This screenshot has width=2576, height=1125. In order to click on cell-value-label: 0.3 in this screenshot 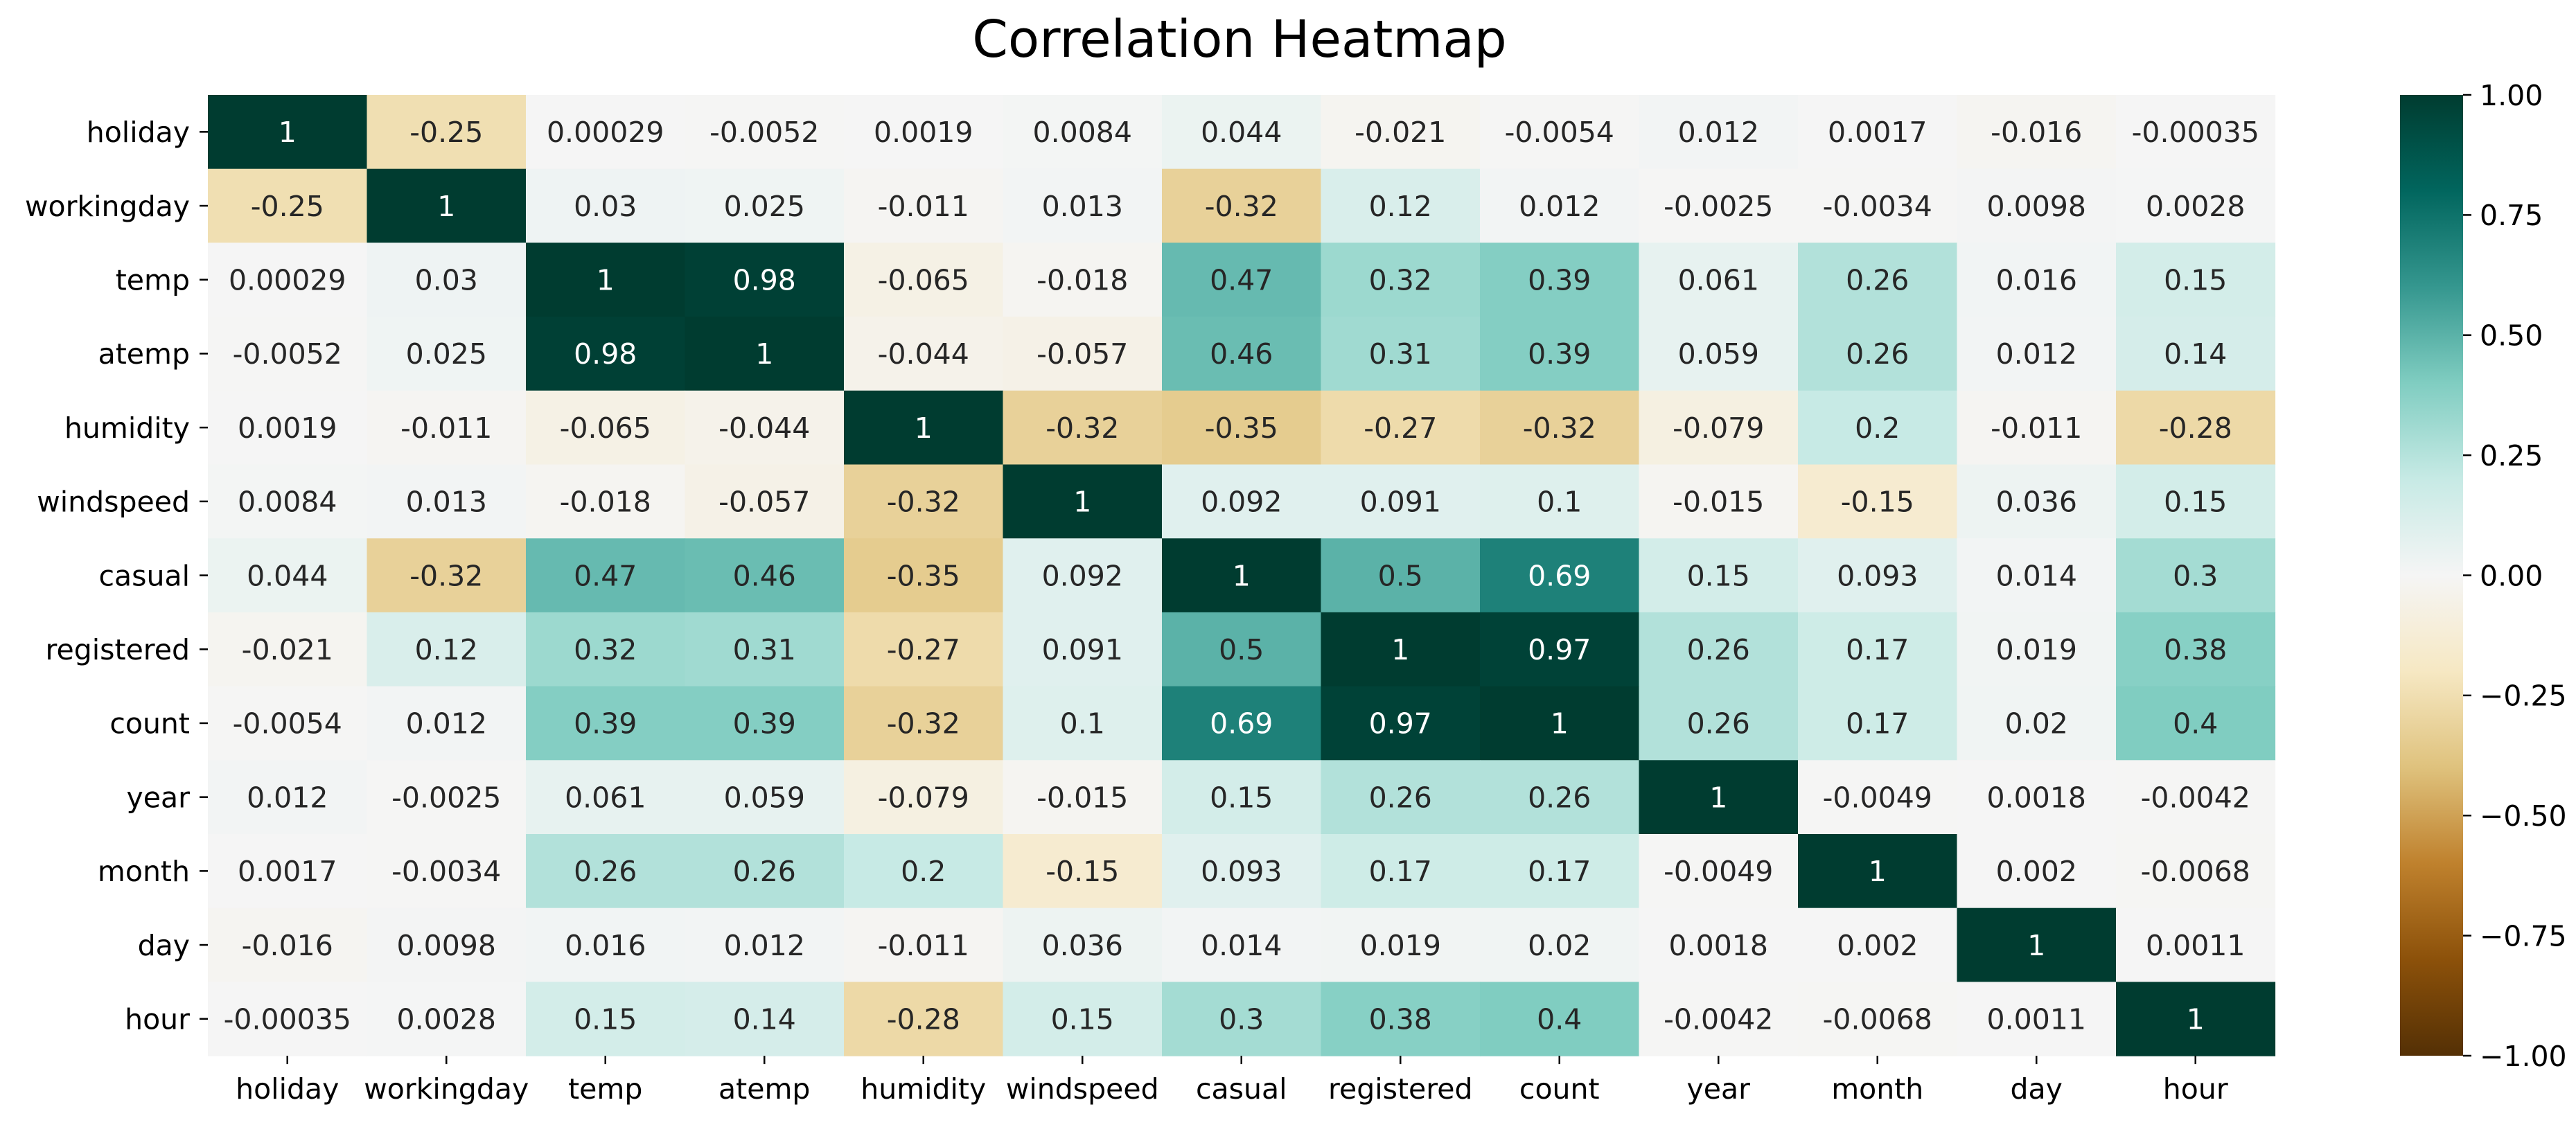, I will do `click(1241, 1019)`.